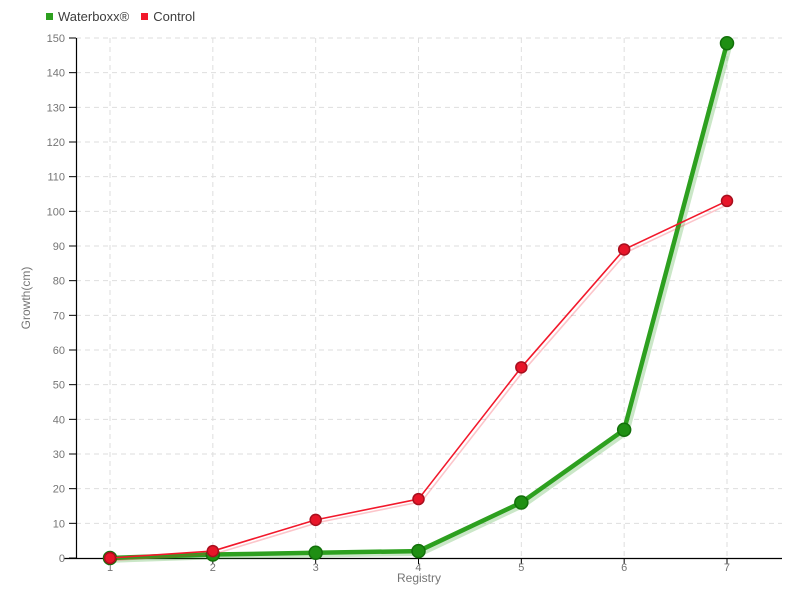  I want to click on y-tick-label: 70, so click(59, 316).